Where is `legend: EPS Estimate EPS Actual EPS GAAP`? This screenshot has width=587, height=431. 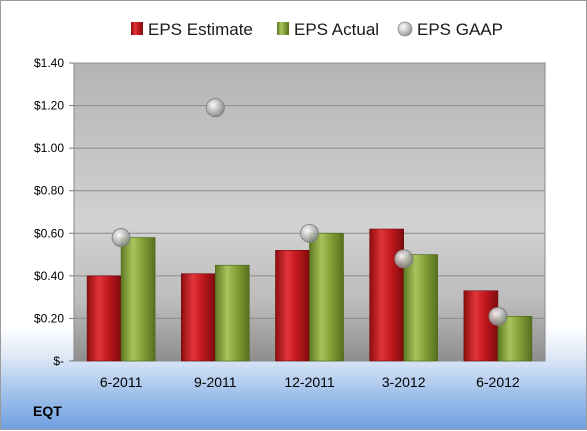
legend: EPS Estimate EPS Actual EPS GAAP is located at coordinates (317, 29).